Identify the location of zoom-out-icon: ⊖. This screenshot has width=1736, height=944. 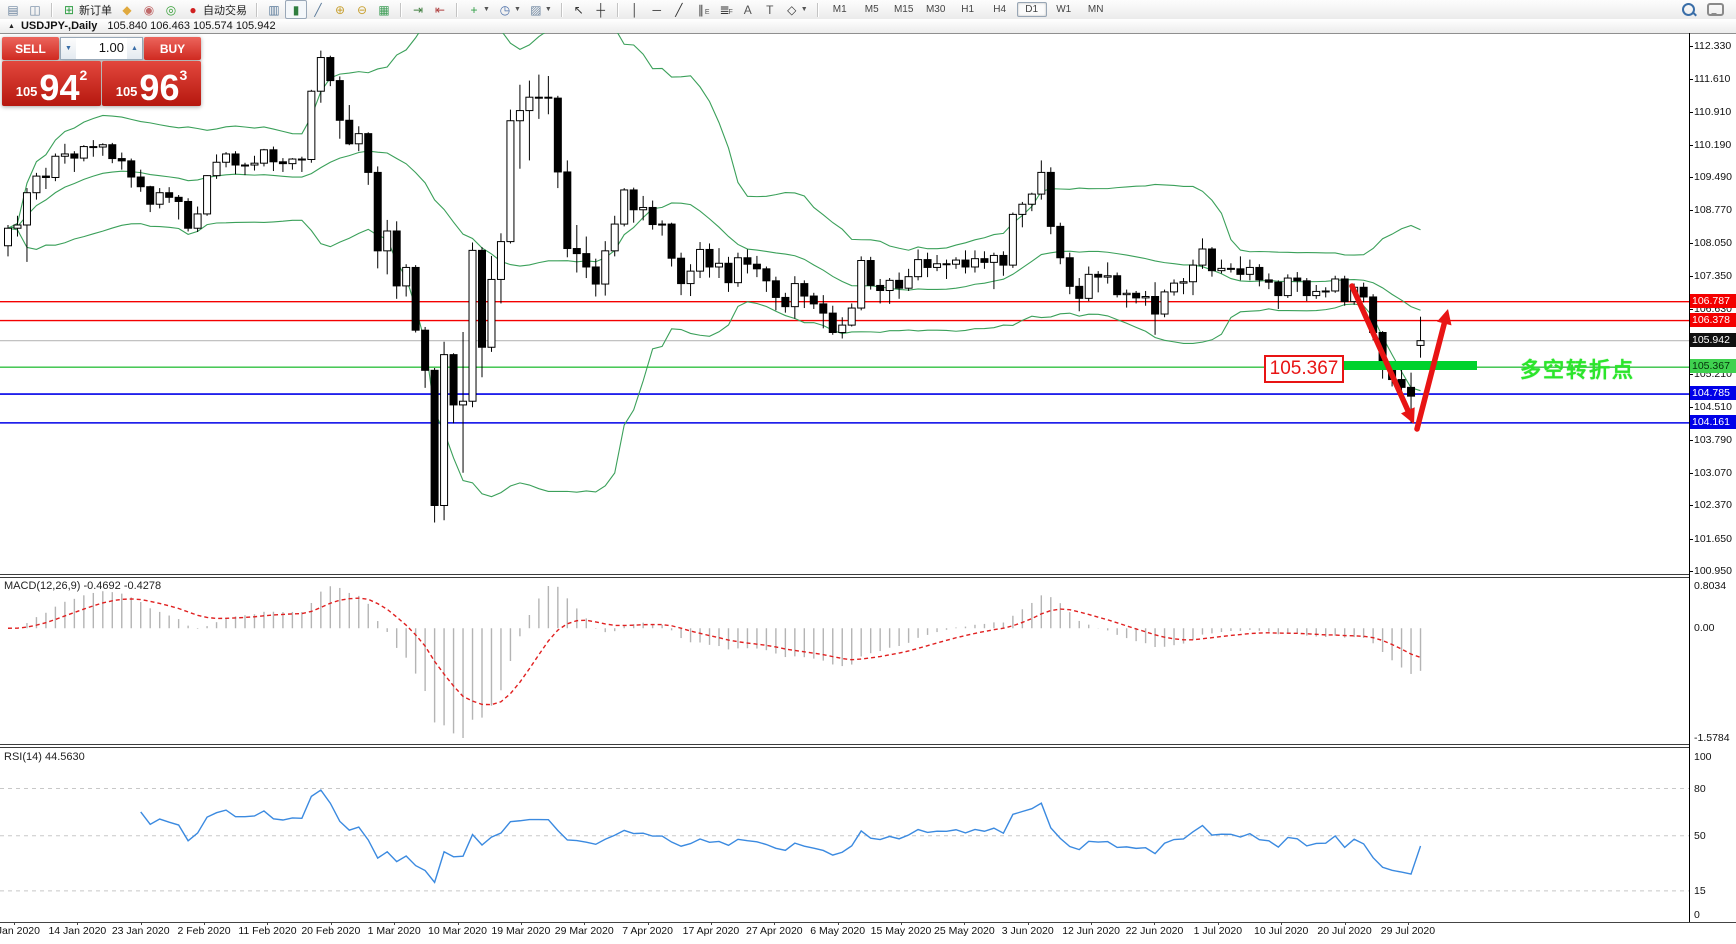
(362, 9).